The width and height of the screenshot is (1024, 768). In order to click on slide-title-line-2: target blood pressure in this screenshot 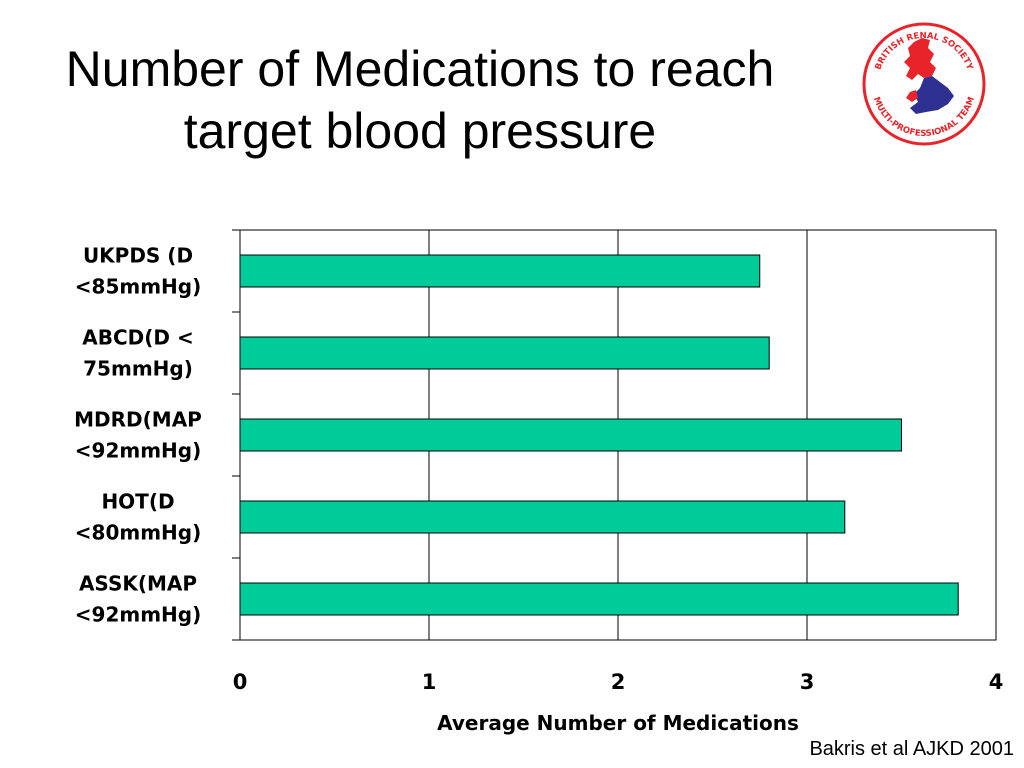, I will do `click(420, 131)`.